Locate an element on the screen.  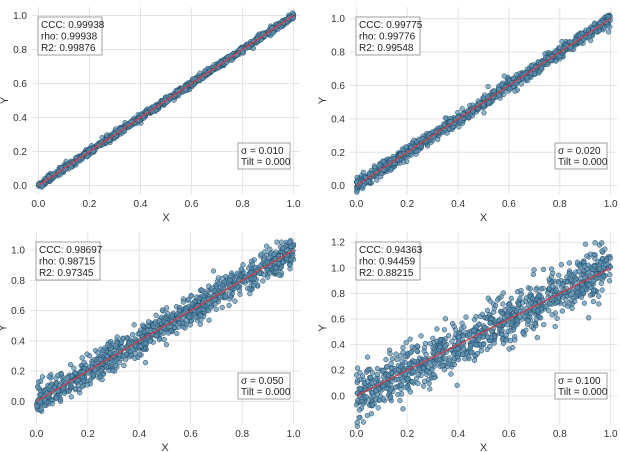
x-tick-label: 1.0 is located at coordinates (611, 434).